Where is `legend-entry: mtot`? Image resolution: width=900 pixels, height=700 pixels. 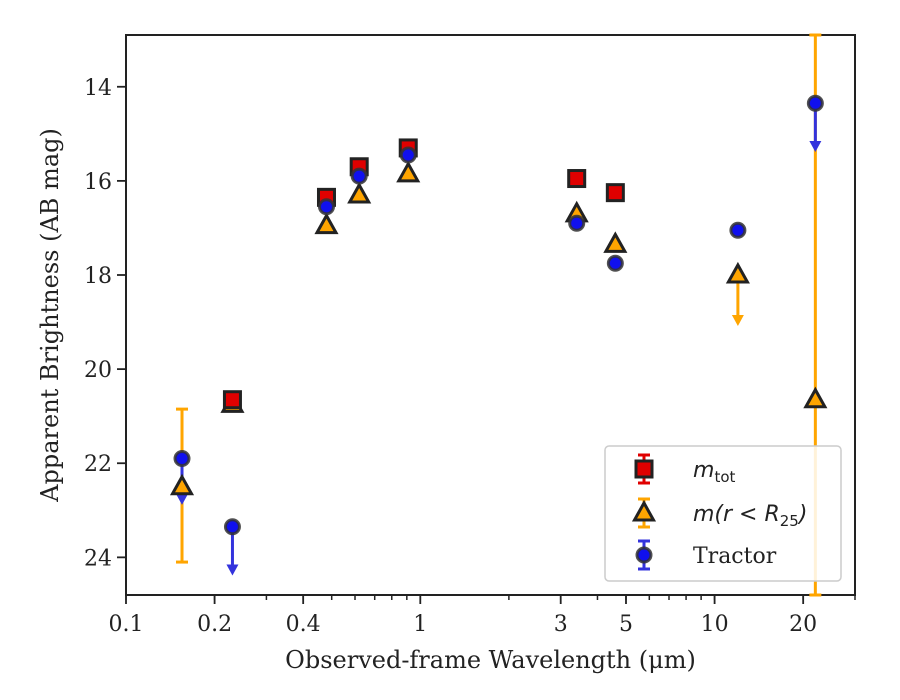 legend-entry: mtot is located at coordinates (684, 469).